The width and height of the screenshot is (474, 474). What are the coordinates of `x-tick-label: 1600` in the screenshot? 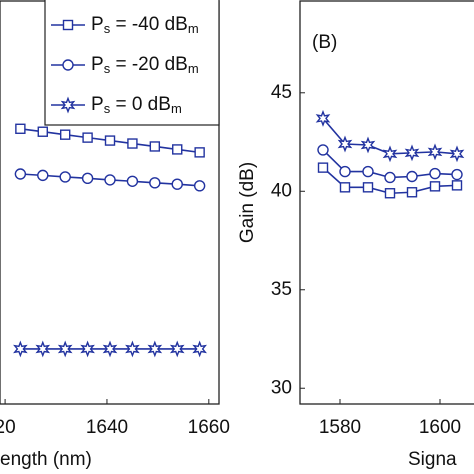 It's located at (440, 427).